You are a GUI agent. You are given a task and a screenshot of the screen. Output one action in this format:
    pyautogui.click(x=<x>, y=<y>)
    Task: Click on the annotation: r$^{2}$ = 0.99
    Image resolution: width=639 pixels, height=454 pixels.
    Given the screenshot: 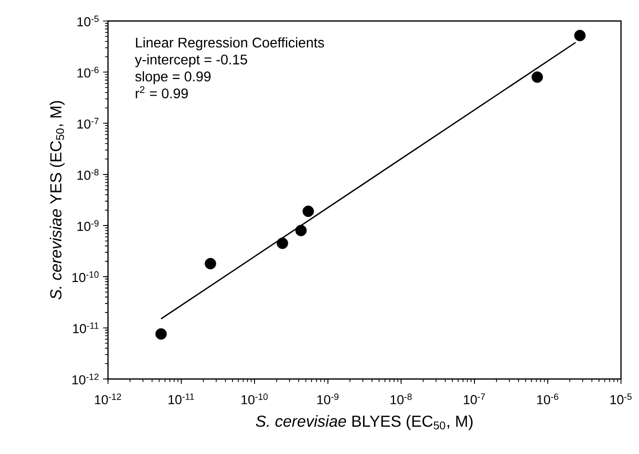 What is the action you would take?
    pyautogui.click(x=162, y=92)
    